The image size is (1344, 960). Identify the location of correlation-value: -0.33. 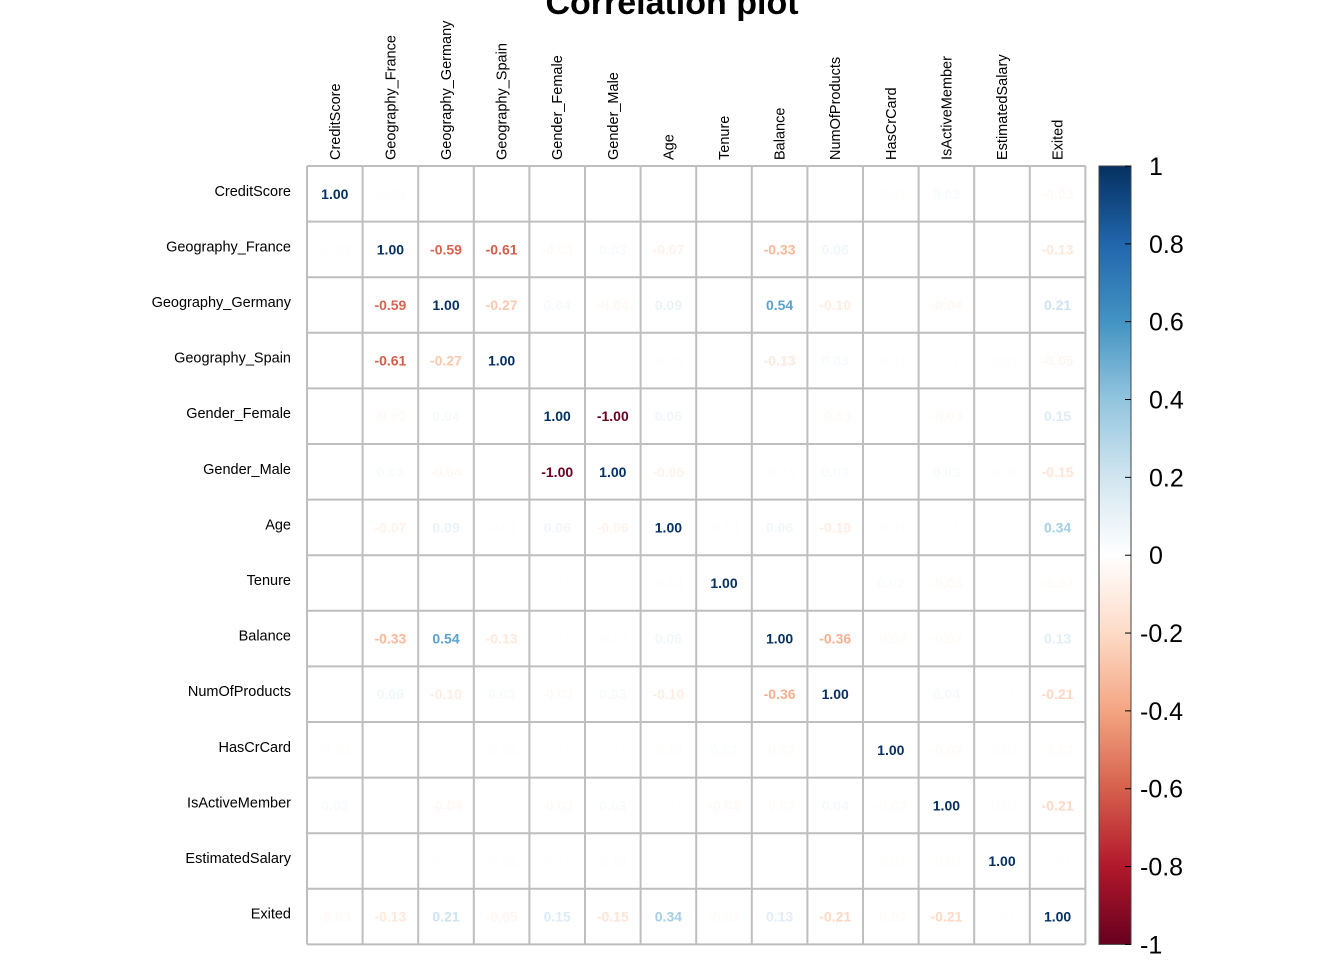
(390, 639).